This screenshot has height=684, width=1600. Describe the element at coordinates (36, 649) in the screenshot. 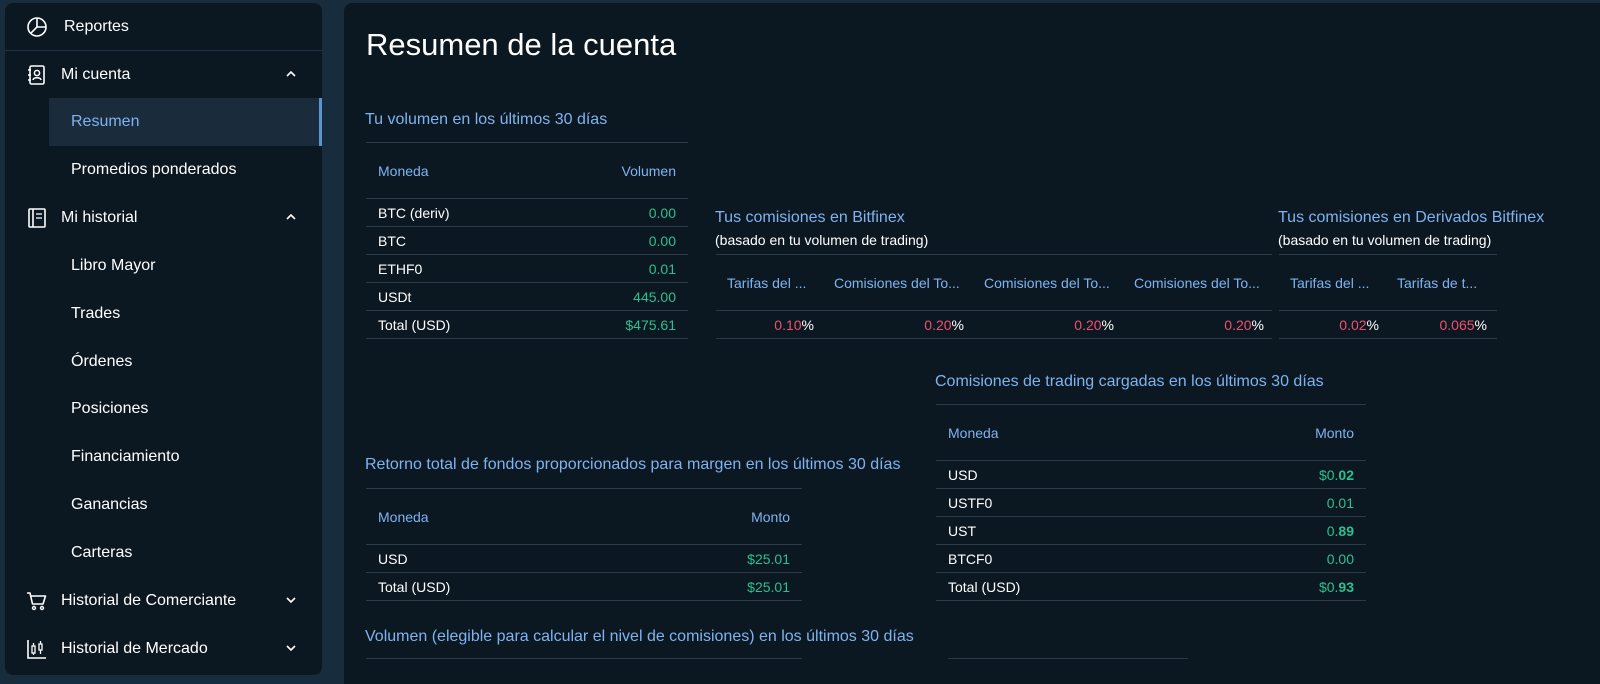

I see `candlestick-chart-icon` at that location.